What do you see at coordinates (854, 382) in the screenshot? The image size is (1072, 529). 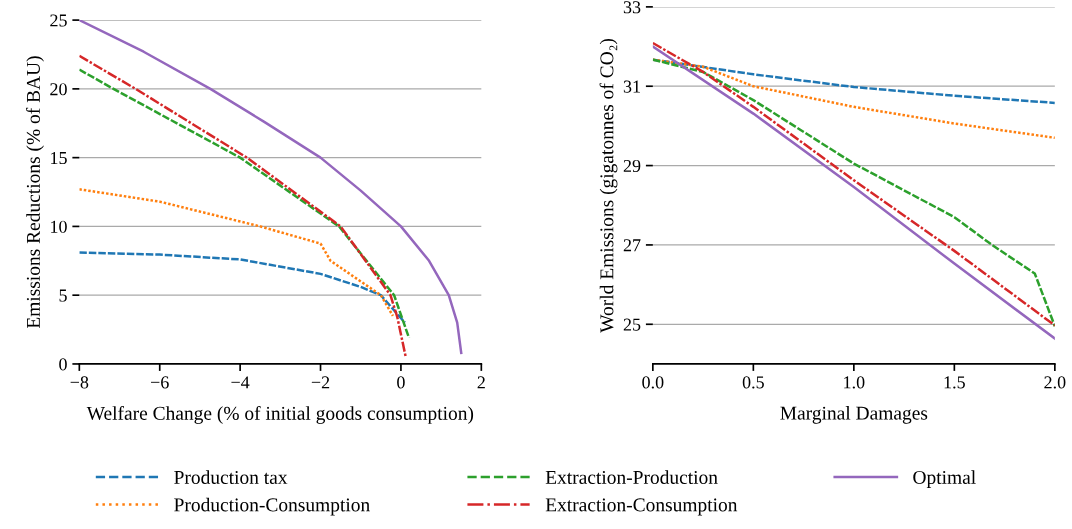 I see `x-tick-label: 1.0` at bounding box center [854, 382].